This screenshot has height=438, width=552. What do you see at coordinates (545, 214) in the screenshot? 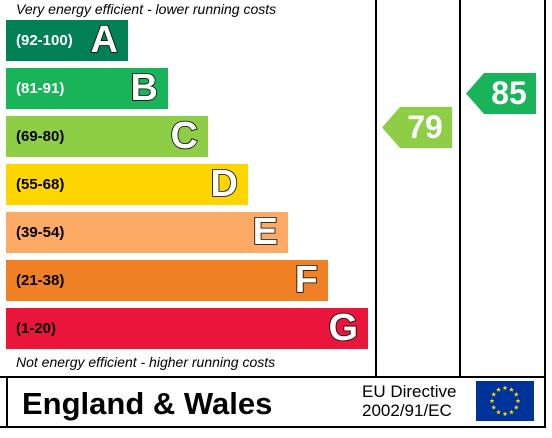
I see `divider-right` at bounding box center [545, 214].